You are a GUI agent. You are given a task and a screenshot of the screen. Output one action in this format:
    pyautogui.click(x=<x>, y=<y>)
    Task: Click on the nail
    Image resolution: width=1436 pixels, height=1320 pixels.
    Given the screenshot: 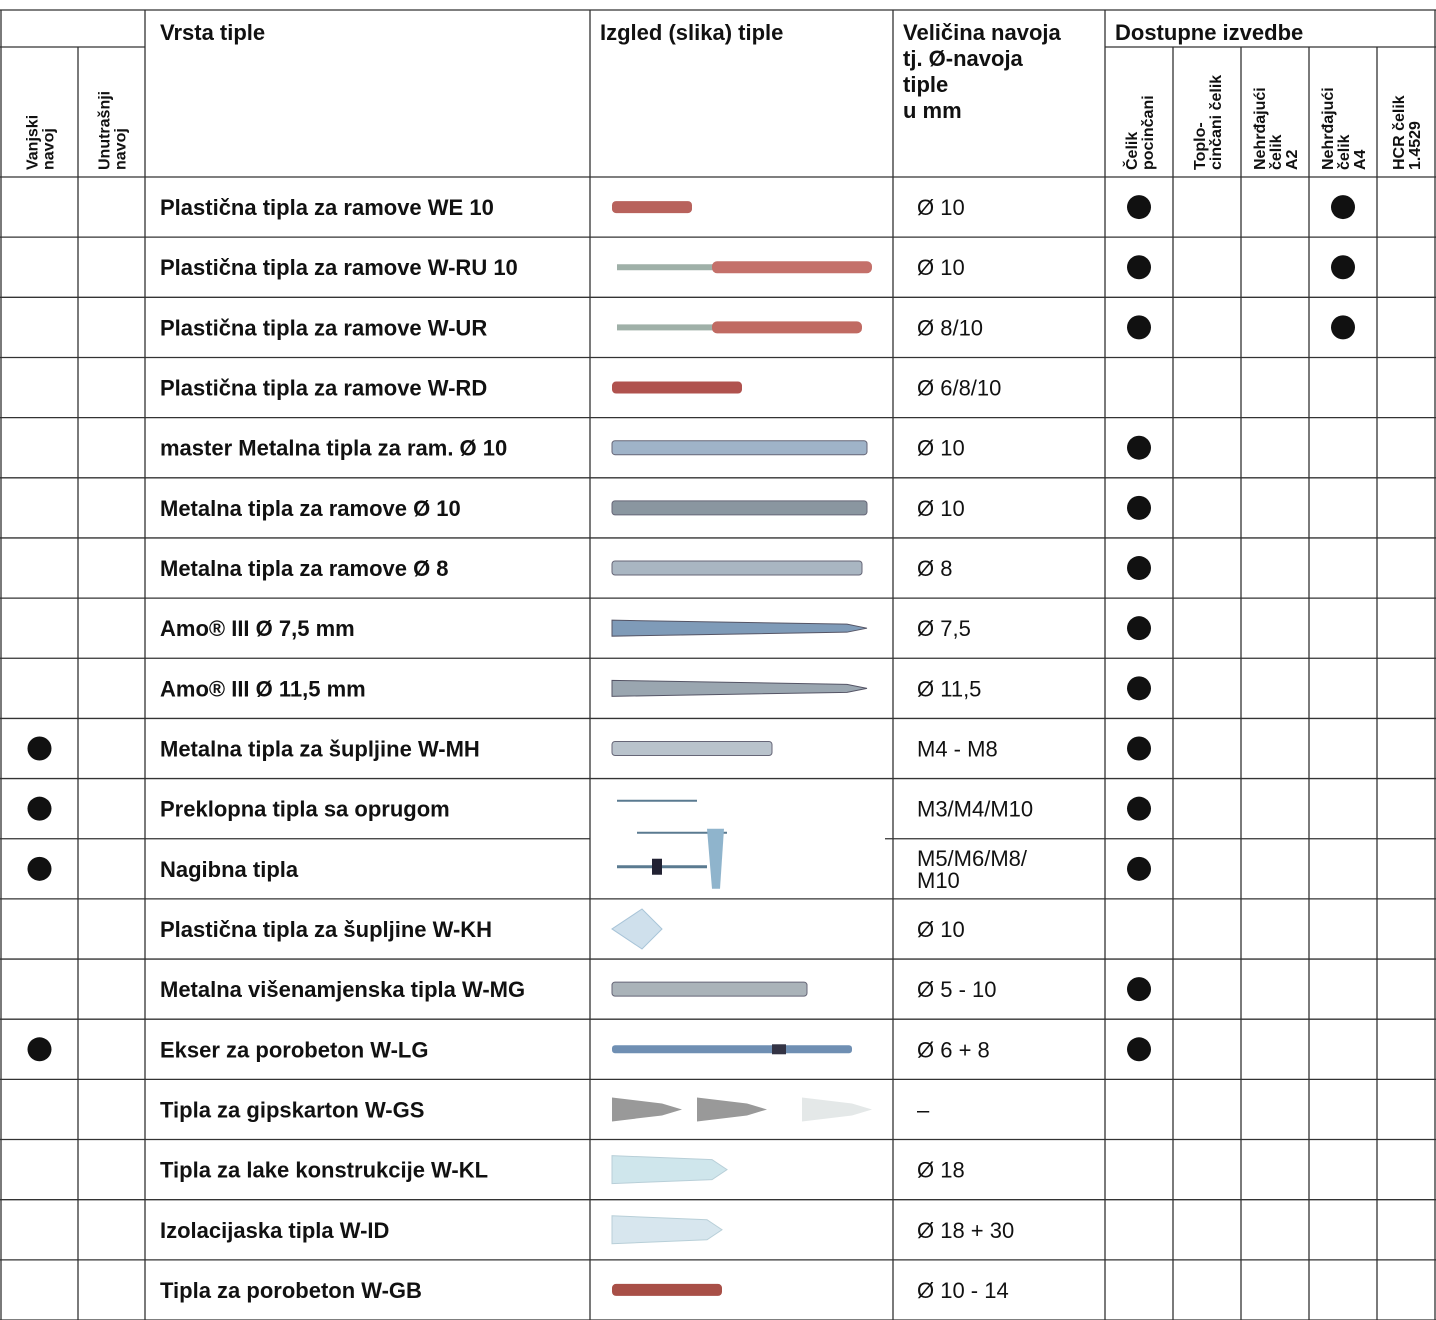 What is the action you would take?
    pyautogui.click(x=732, y=1049)
    